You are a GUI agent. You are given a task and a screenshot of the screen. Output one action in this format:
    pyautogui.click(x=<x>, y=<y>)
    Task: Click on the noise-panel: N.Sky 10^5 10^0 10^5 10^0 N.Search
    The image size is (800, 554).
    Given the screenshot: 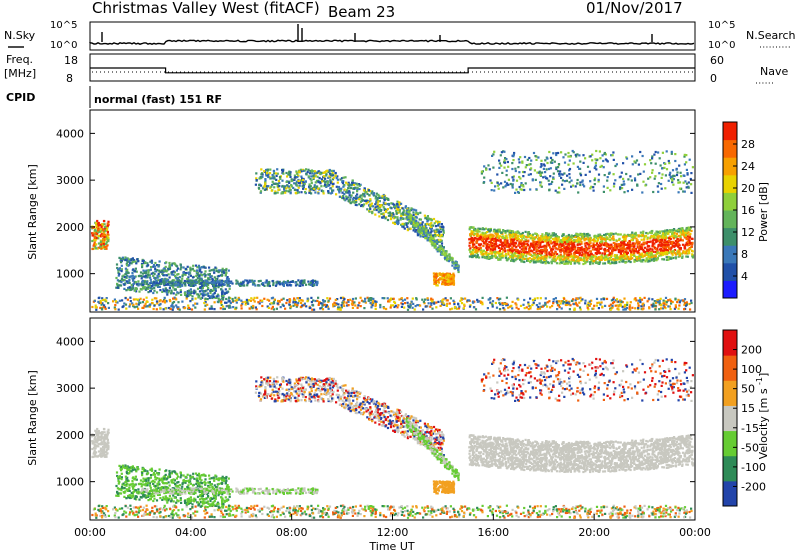 What is the action you would take?
    pyautogui.click(x=400, y=35)
    